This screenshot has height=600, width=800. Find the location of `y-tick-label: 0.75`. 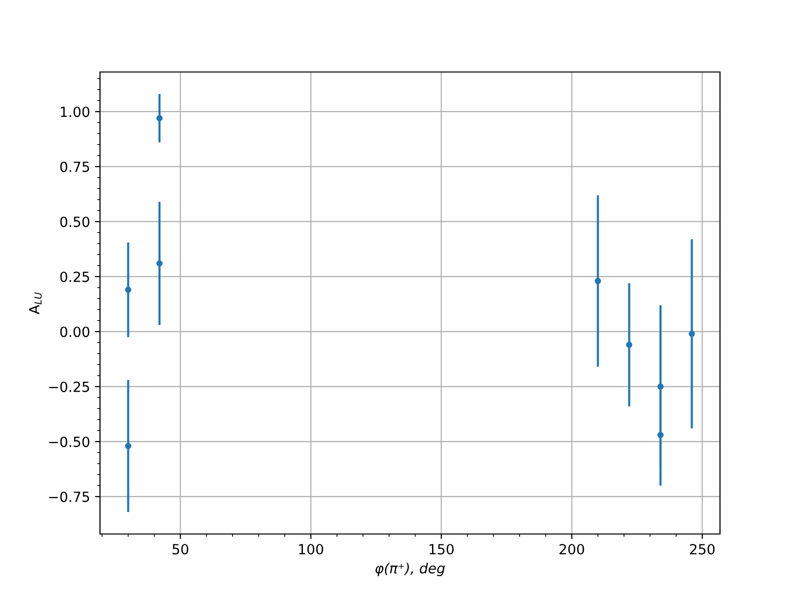

y-tick-label: 0.75 is located at coordinates (75, 167).